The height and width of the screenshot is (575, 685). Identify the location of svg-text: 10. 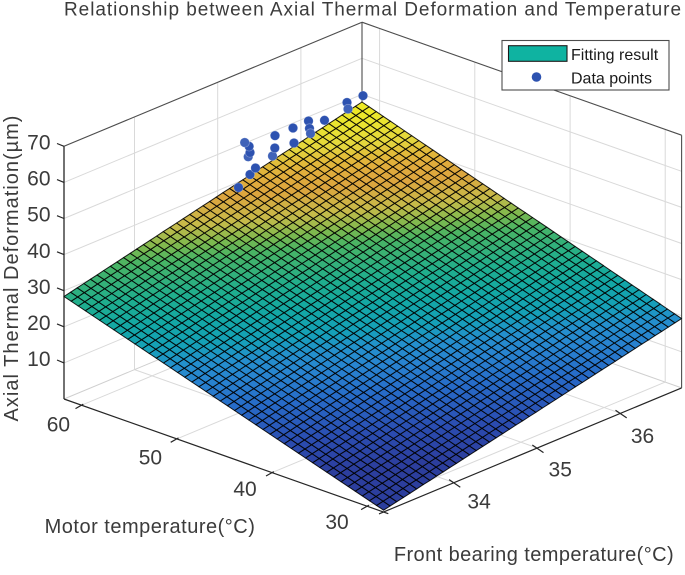
(38, 359).